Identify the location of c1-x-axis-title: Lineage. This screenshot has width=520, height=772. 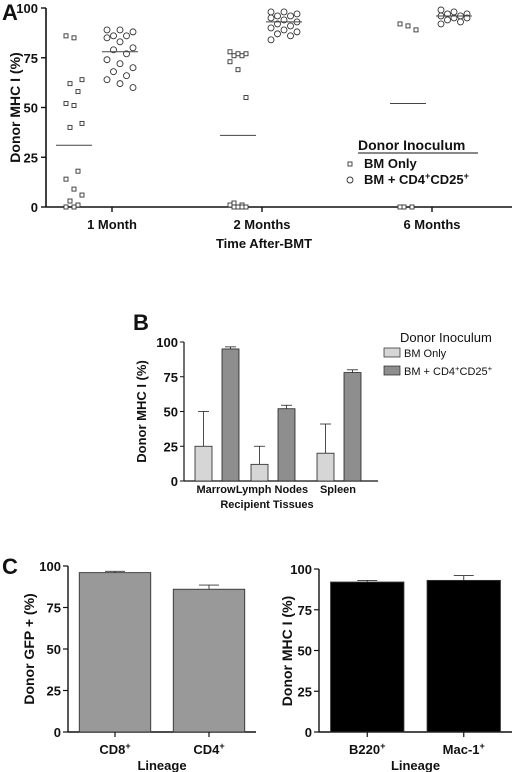
(161, 765).